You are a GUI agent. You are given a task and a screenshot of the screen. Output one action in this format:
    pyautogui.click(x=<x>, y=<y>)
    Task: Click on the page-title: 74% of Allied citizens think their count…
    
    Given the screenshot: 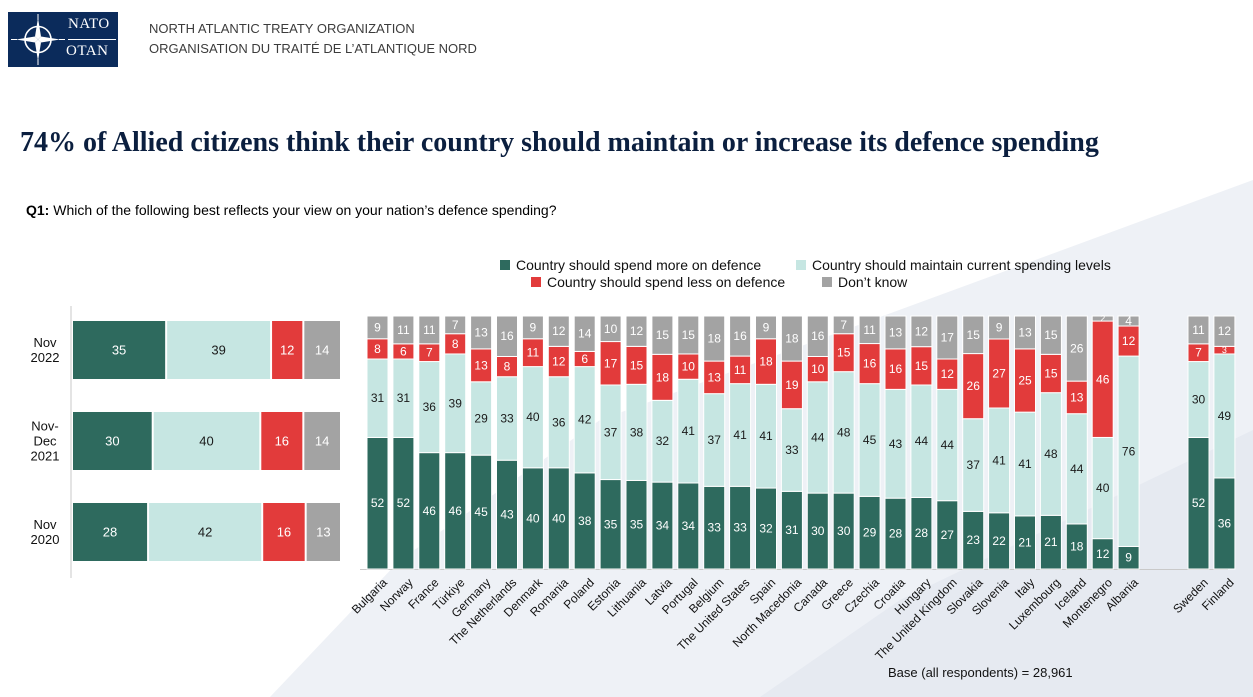 What is the action you would take?
    pyautogui.click(x=559, y=142)
    